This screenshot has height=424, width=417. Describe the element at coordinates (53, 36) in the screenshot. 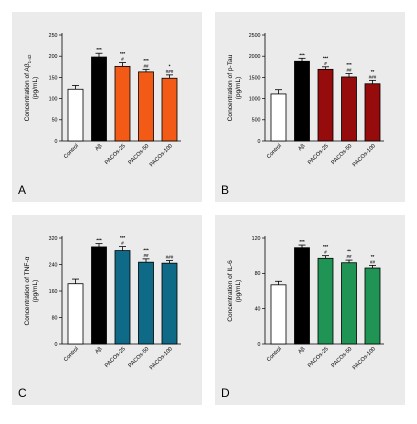

I see `y-tick-label: 250` at that location.